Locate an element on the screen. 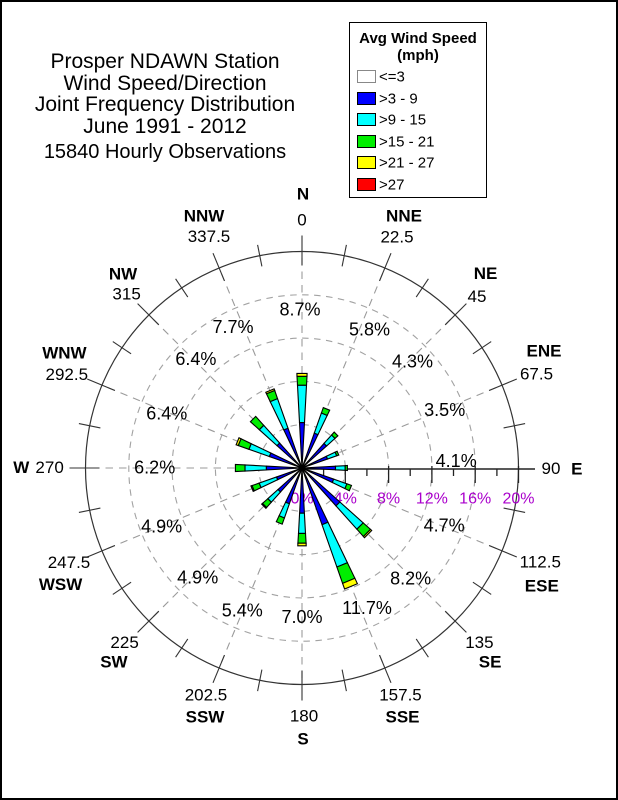 The height and width of the screenshot is (800, 618). svg-text: SSW is located at coordinates (206, 717).